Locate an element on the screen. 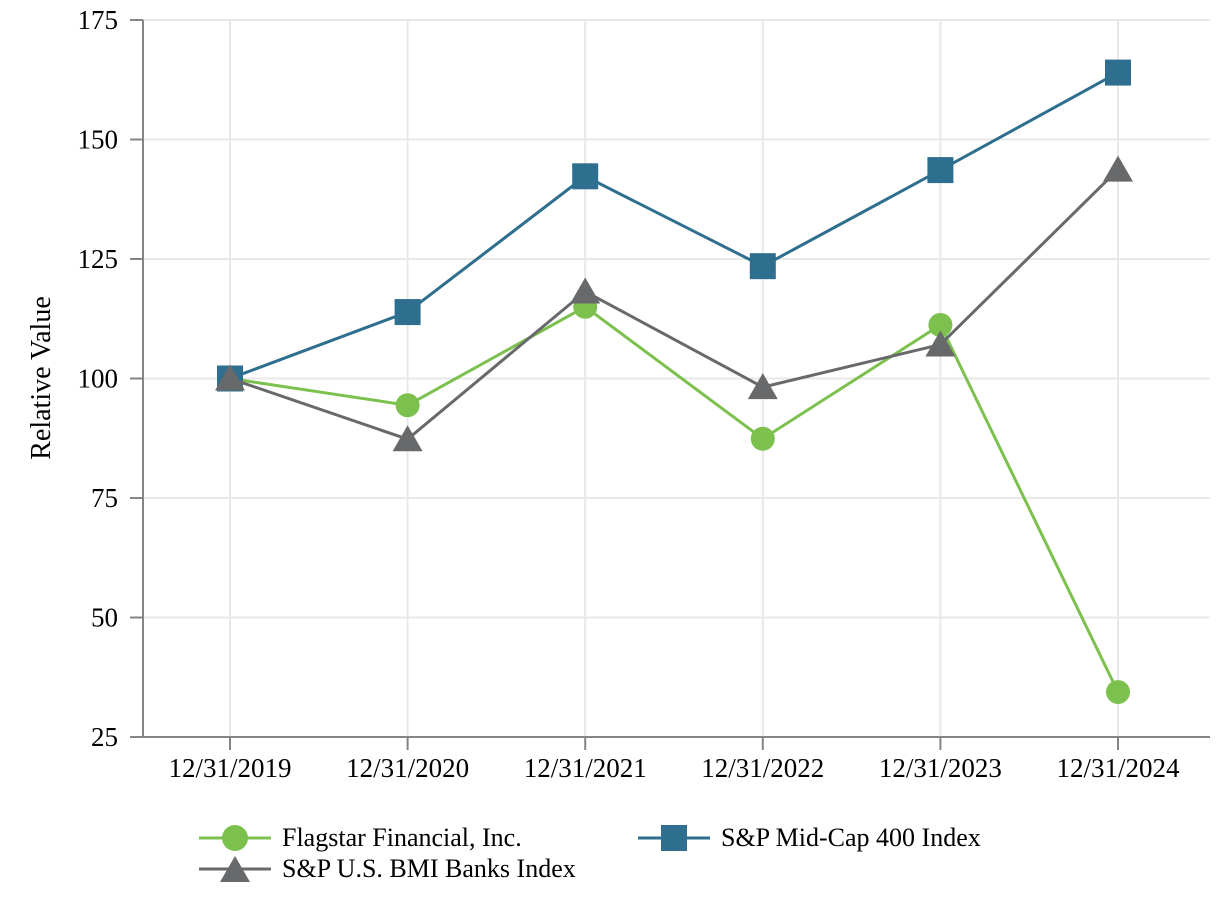  x-tick-label: 12/31/2019 is located at coordinates (229, 768).